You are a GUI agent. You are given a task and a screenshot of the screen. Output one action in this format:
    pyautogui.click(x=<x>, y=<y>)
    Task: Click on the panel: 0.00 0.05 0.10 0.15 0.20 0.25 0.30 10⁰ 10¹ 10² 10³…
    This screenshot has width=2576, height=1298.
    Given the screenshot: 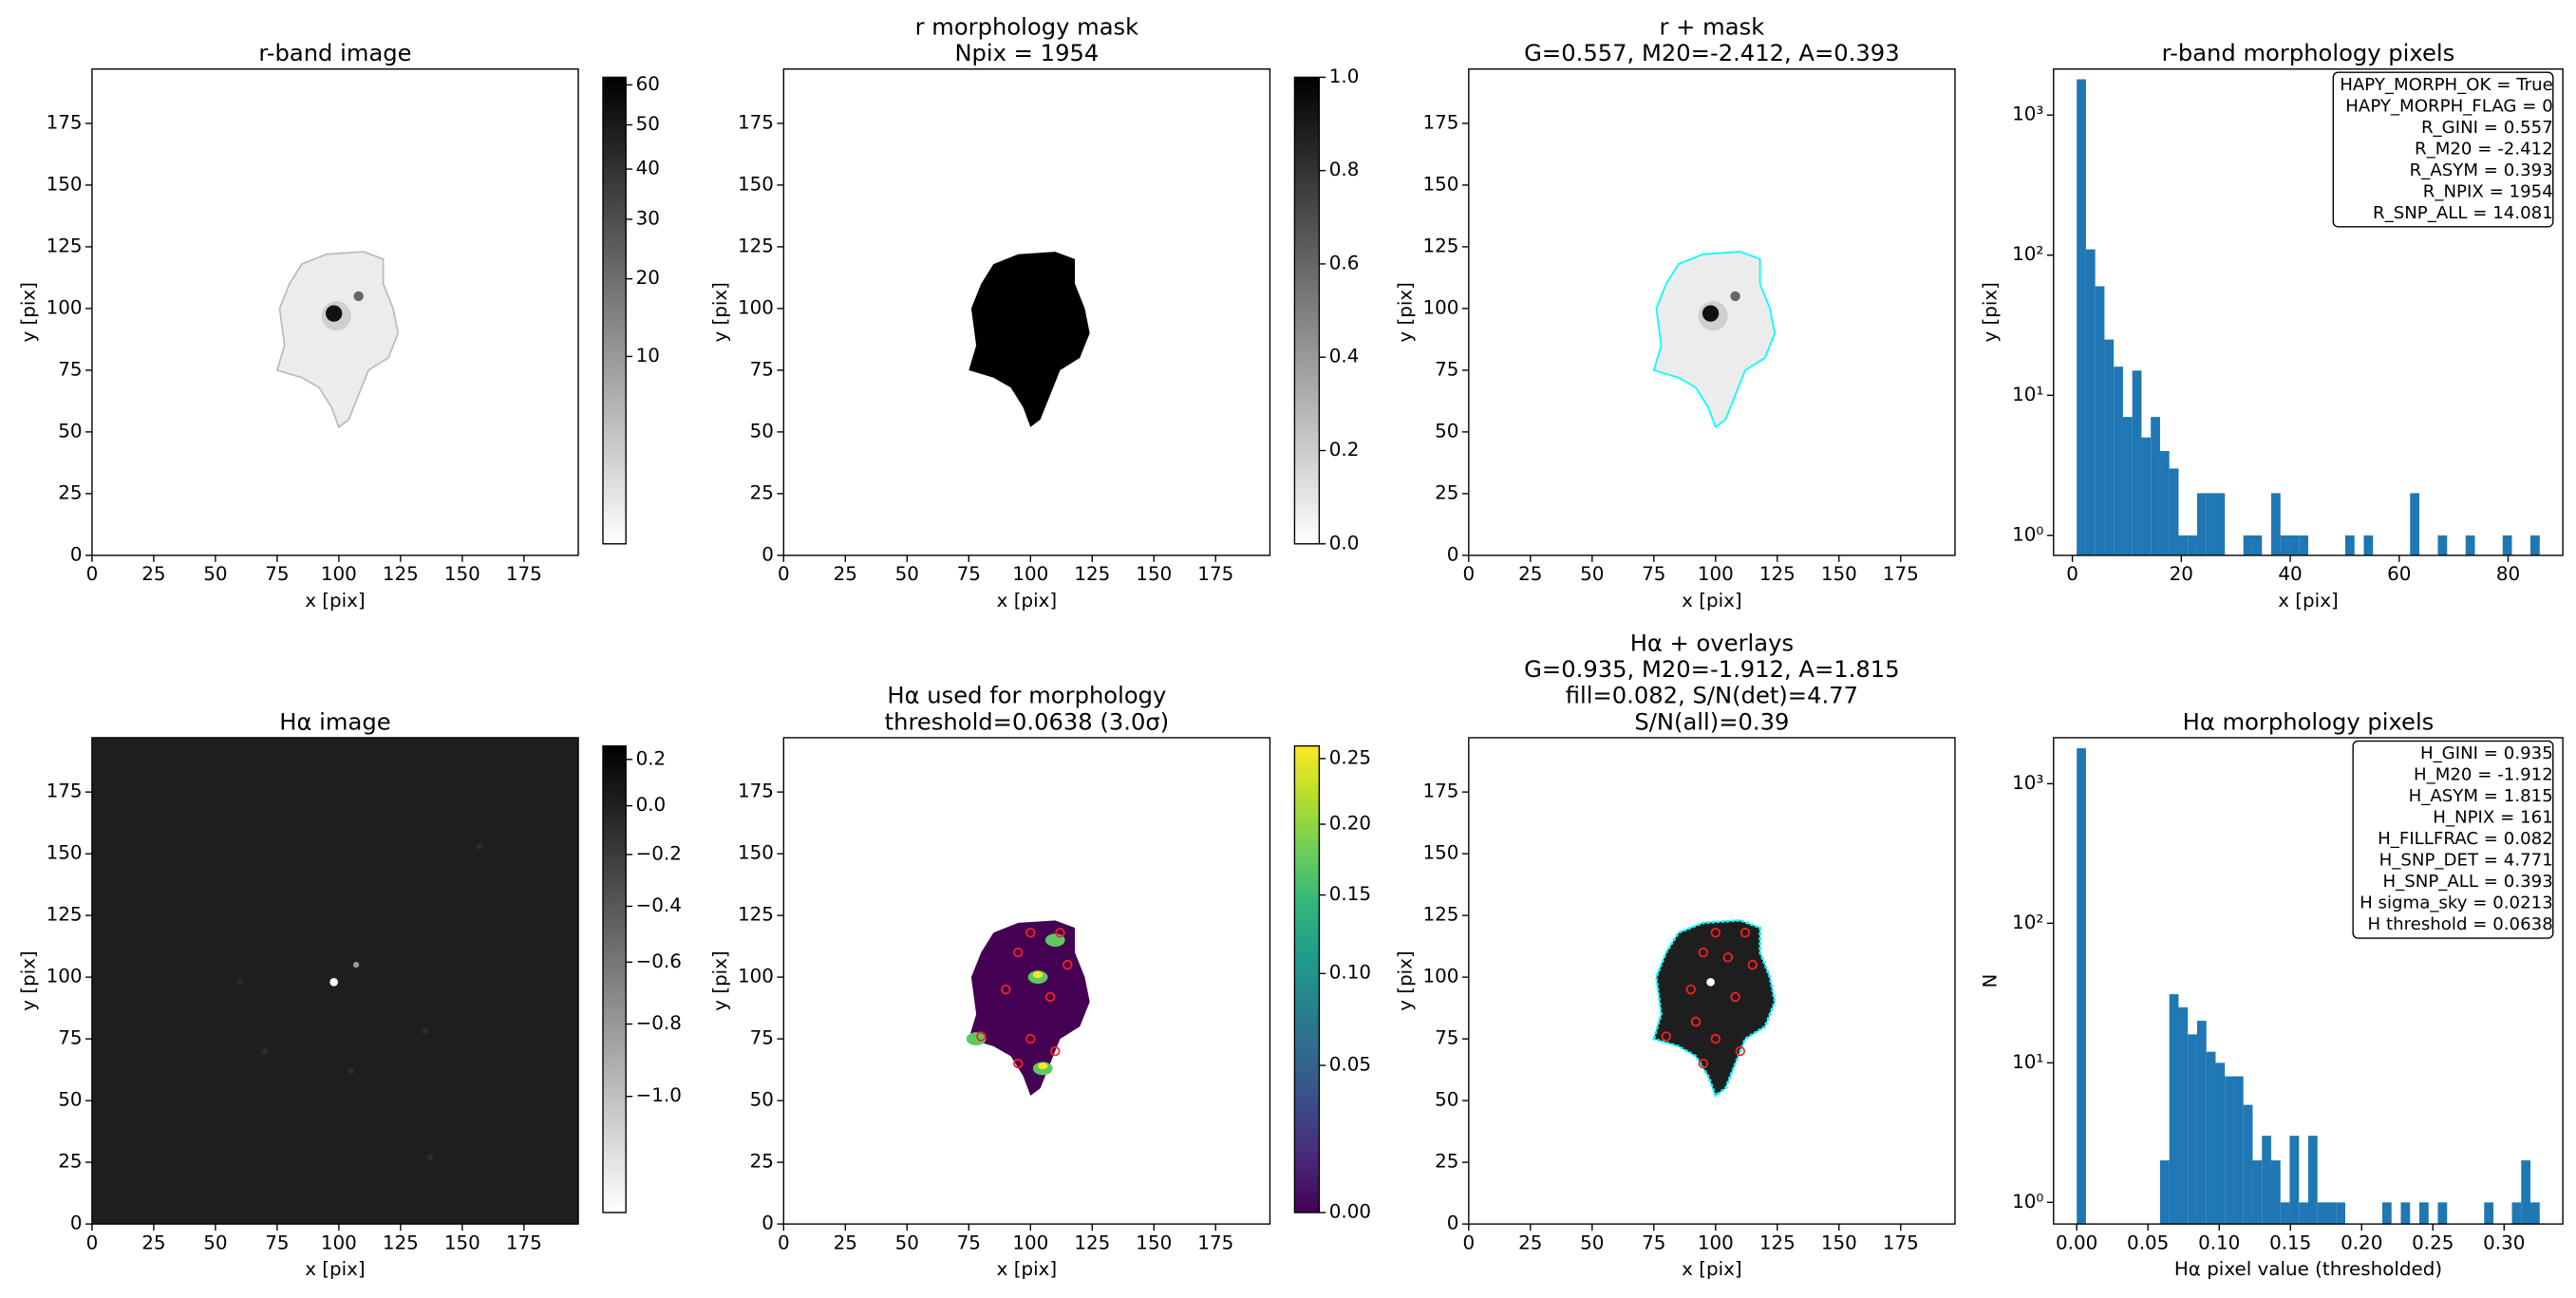 What is the action you would take?
    pyautogui.click(x=2272, y=994)
    